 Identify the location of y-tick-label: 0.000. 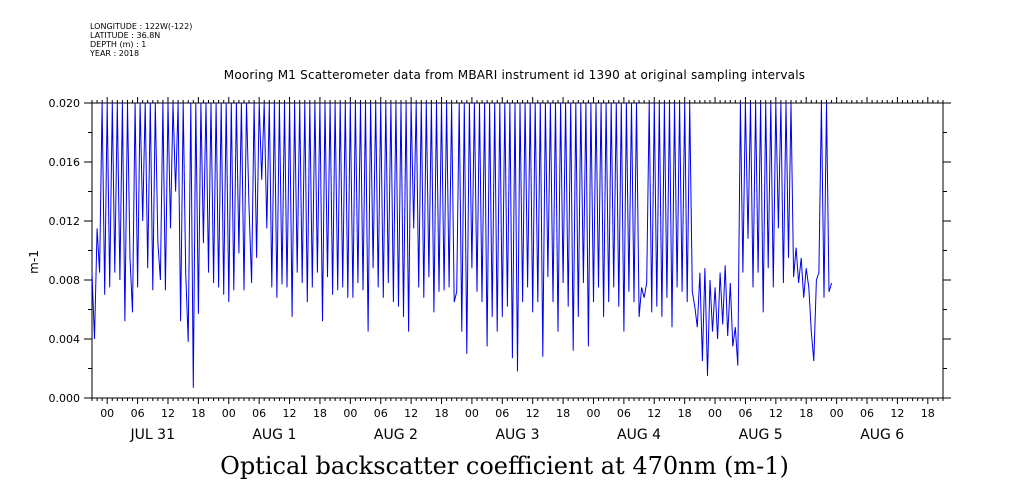
(65, 398).